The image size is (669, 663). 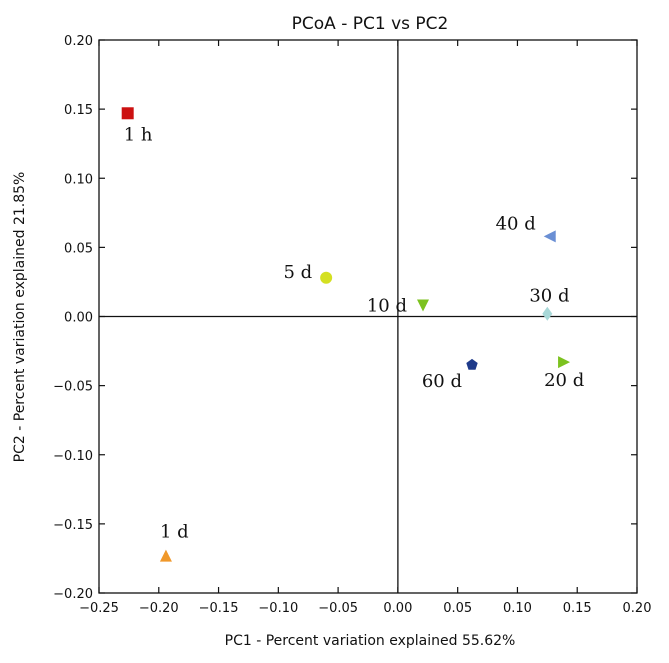 What do you see at coordinates (564, 362) in the screenshot?
I see `data-point-20-d` at bounding box center [564, 362].